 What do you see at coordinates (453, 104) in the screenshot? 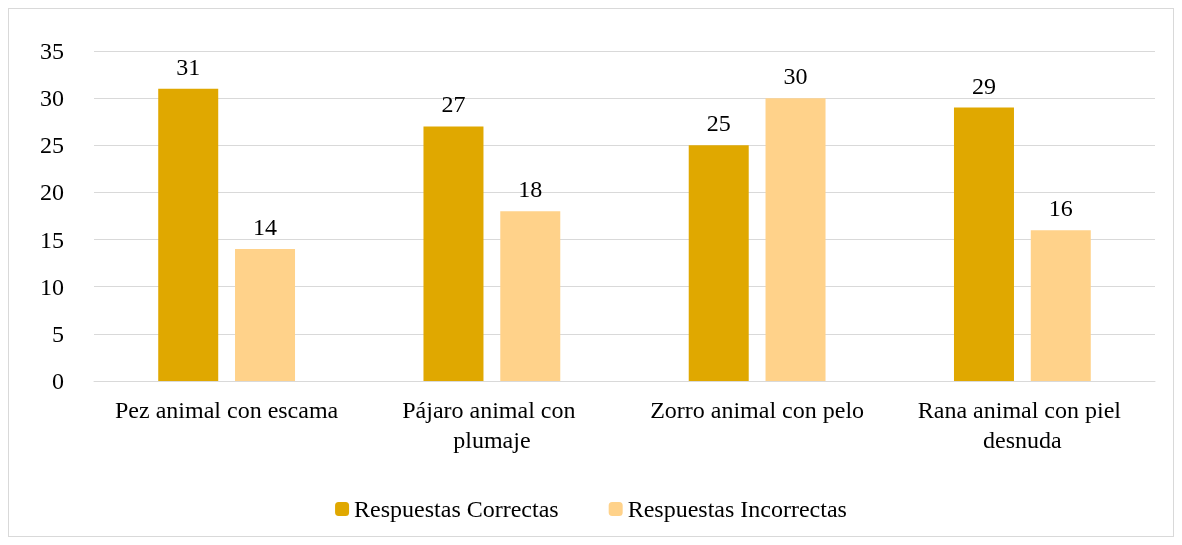
I see `data-label: 27` at bounding box center [453, 104].